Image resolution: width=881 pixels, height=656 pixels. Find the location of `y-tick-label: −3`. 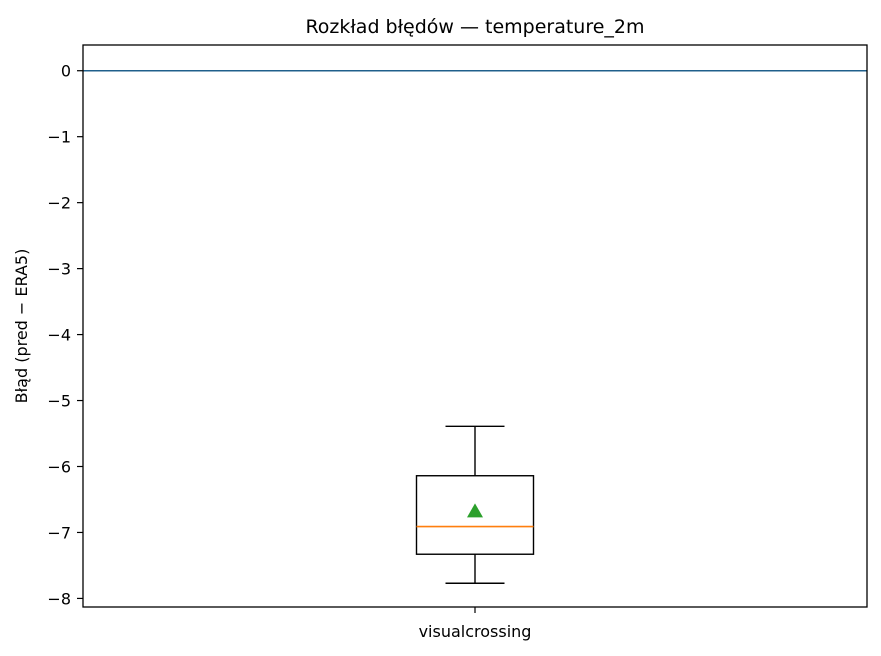

y-tick-label: −3 is located at coordinates (59, 269).